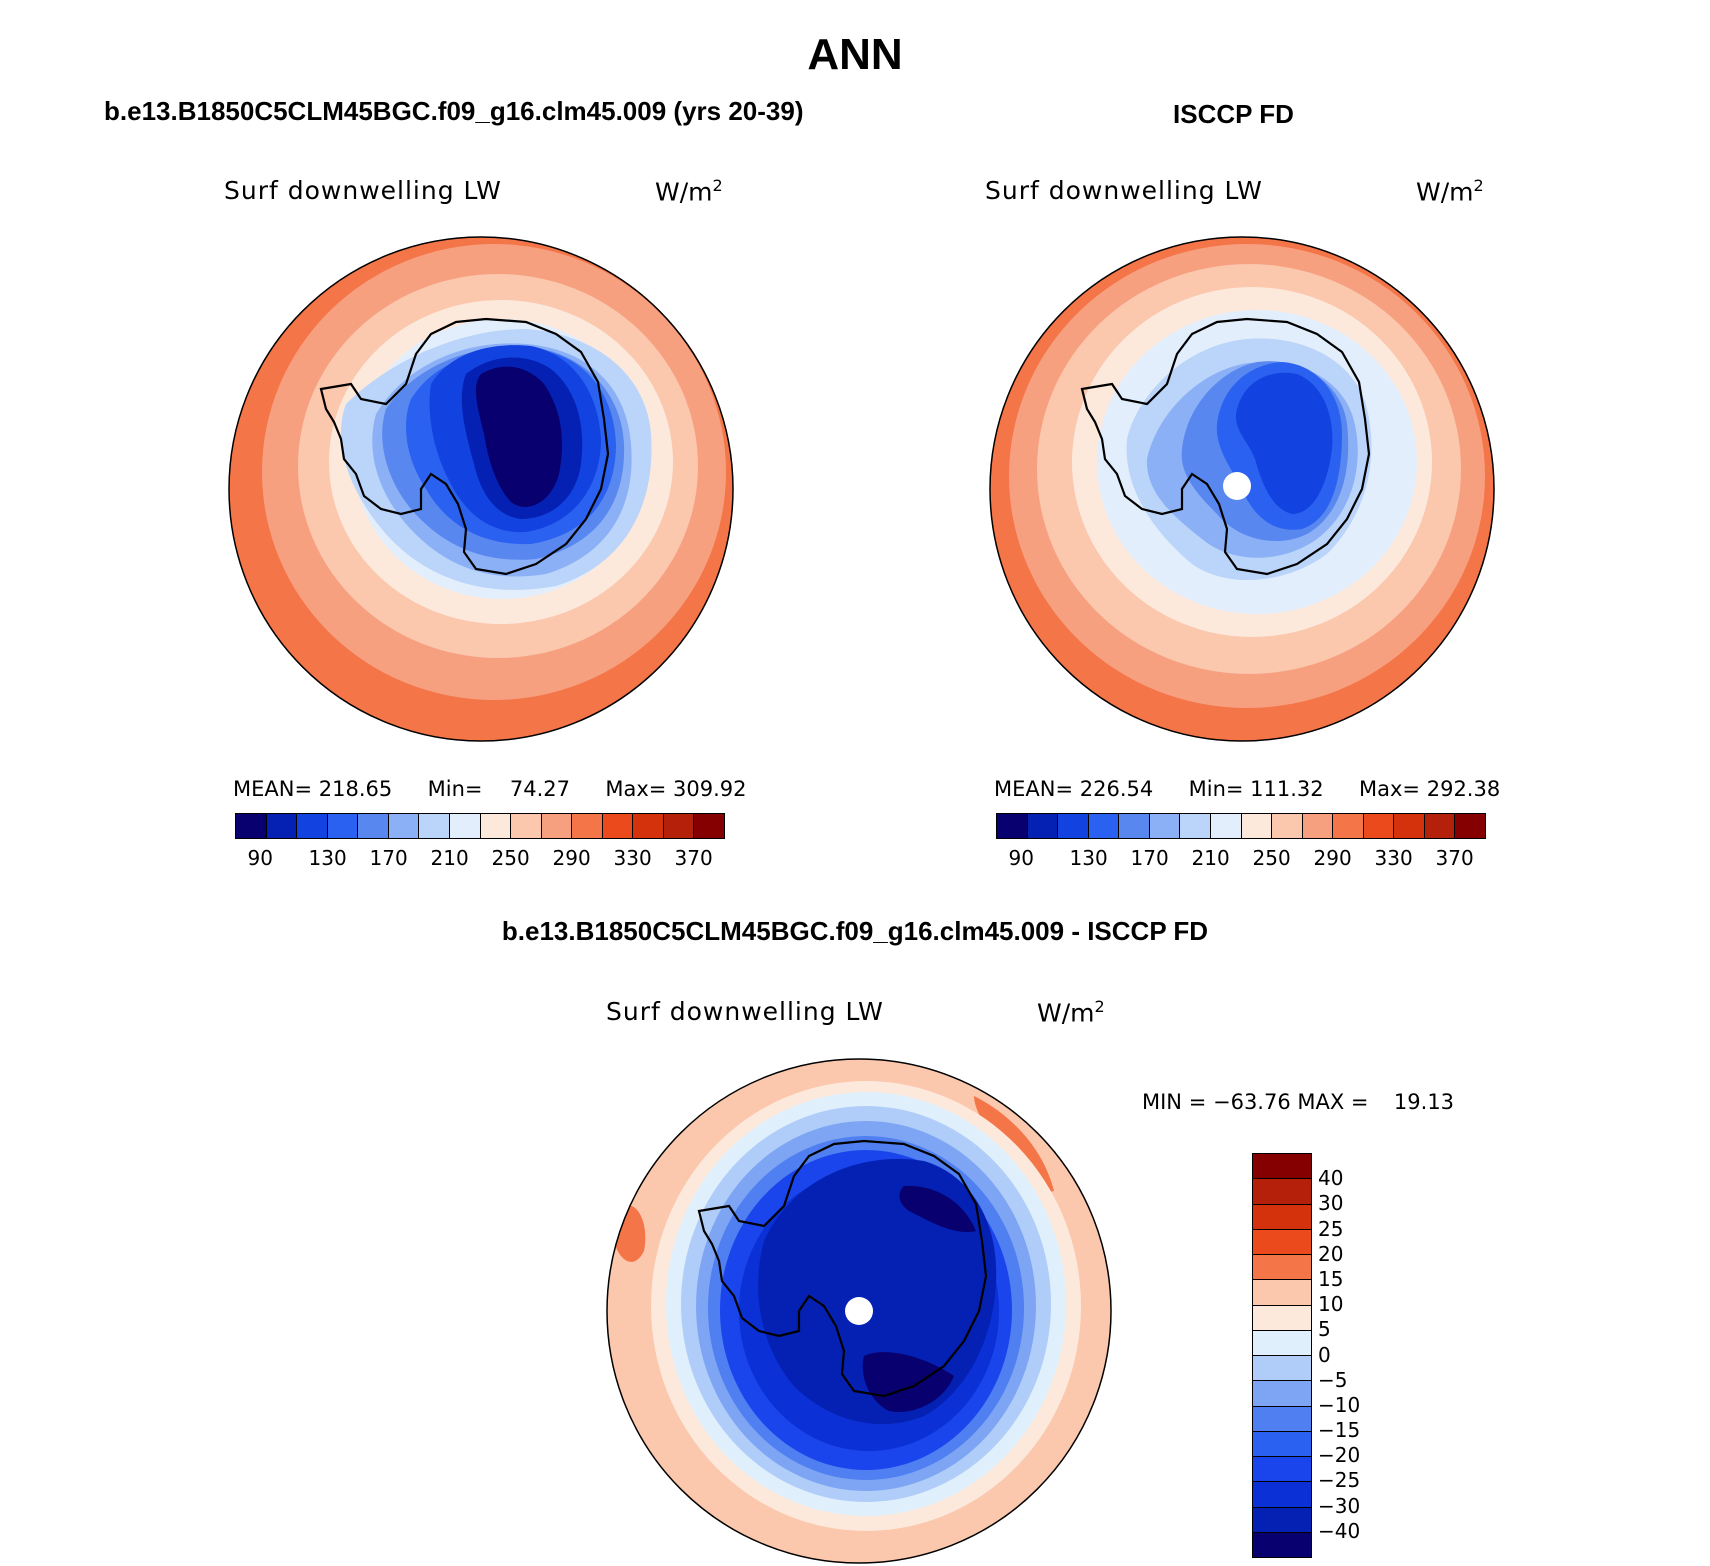 This screenshot has height=1566, width=1710. I want to click on left-variable-label: Surf downwelling LW, so click(363, 190).